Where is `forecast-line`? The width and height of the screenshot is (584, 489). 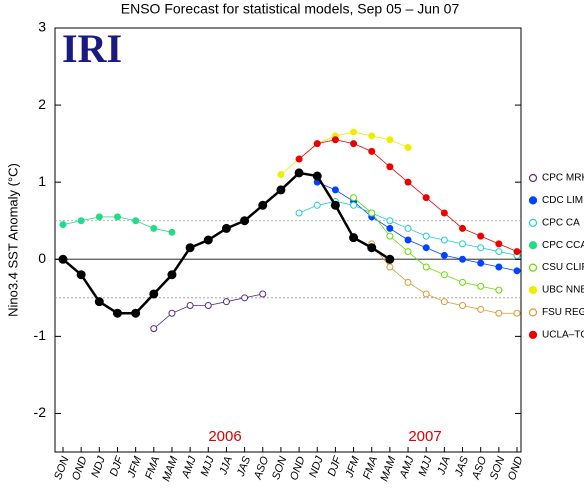
forecast-line is located at coordinates (408, 195).